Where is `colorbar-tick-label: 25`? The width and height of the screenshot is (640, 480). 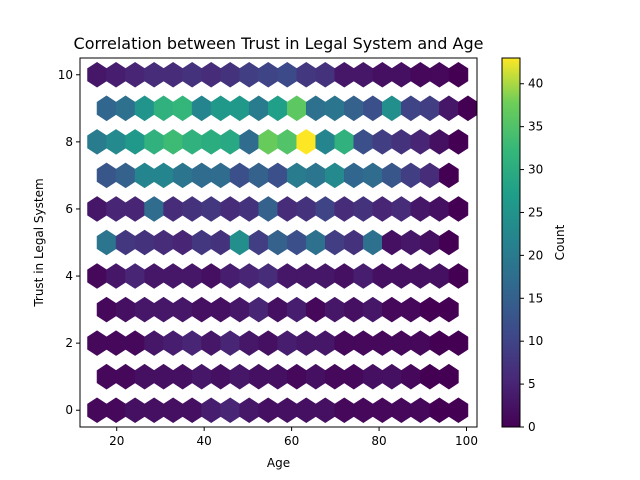
colorbar-tick-label: 25 is located at coordinates (535, 212).